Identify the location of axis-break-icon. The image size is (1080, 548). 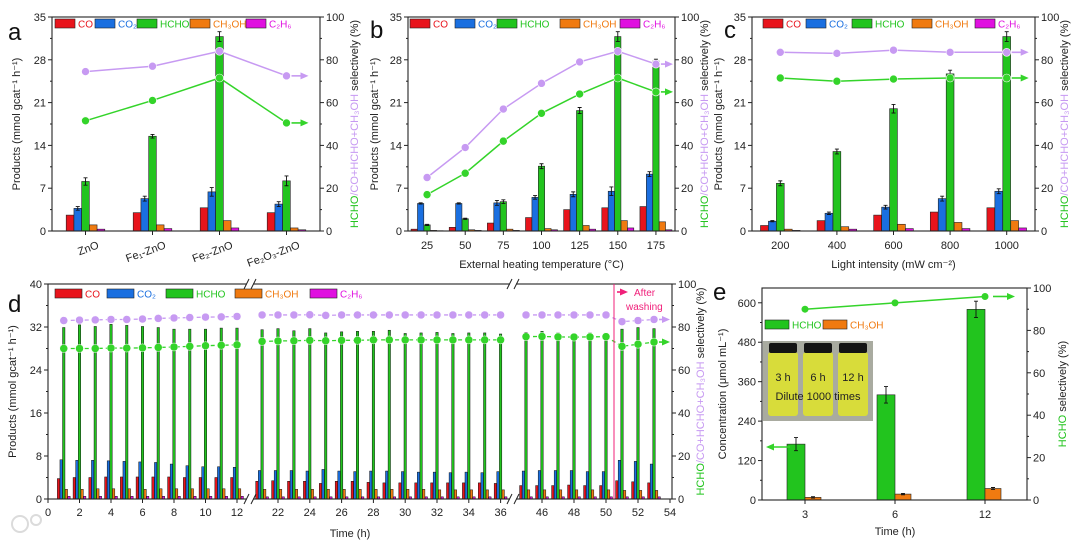
(513, 499).